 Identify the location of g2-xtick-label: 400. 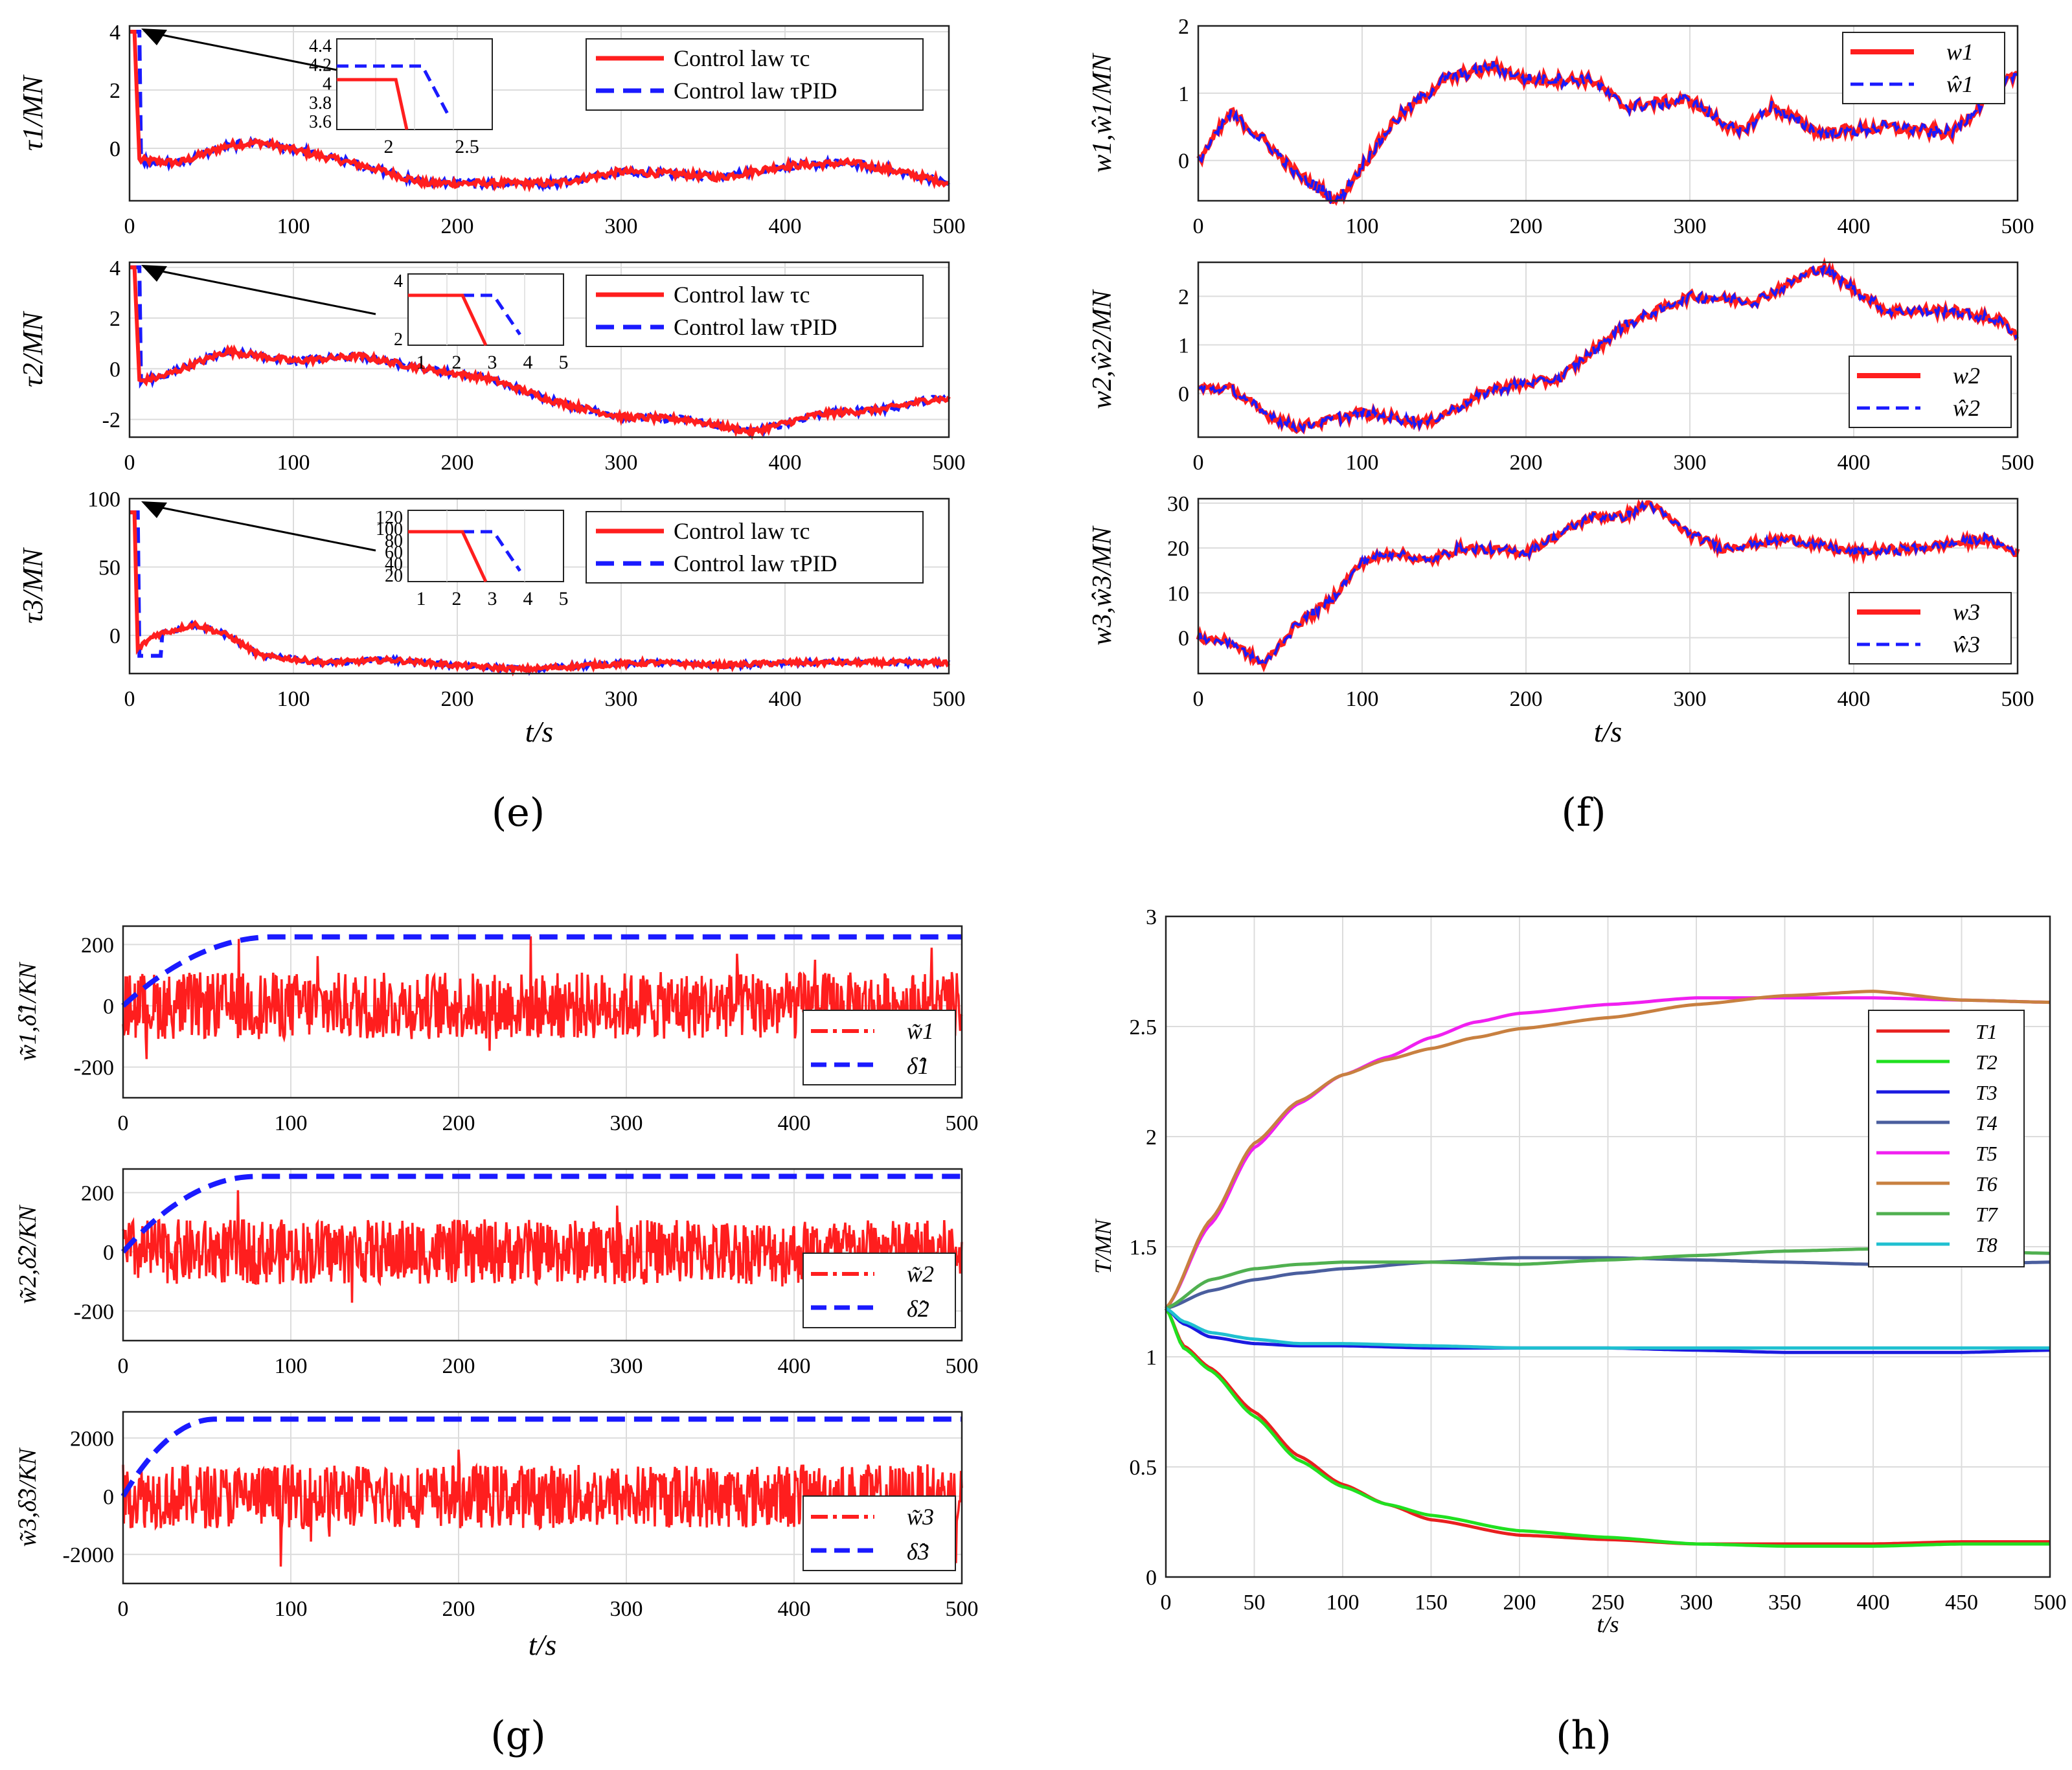
(794, 1366).